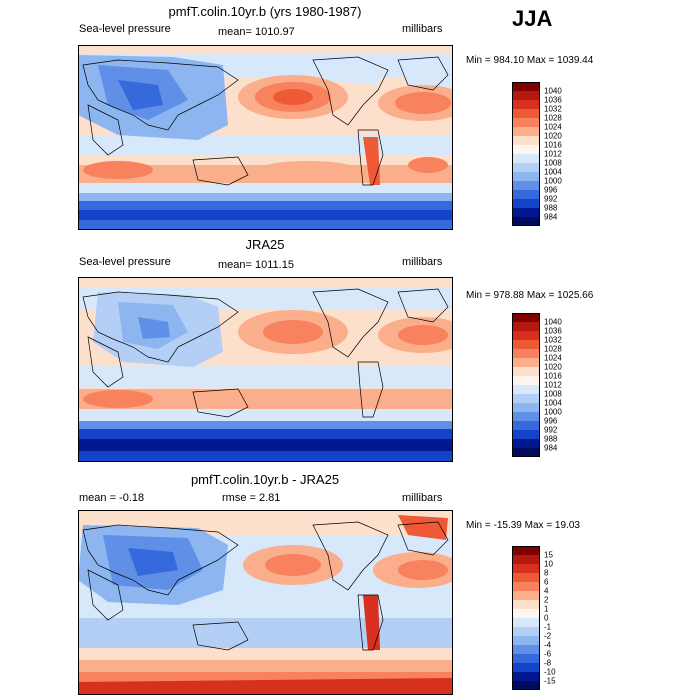 Image resolution: width=700 pixels, height=700 pixels. Describe the element at coordinates (546, 600) in the screenshot. I see `panel-3-colorbar-label: 2` at that location.